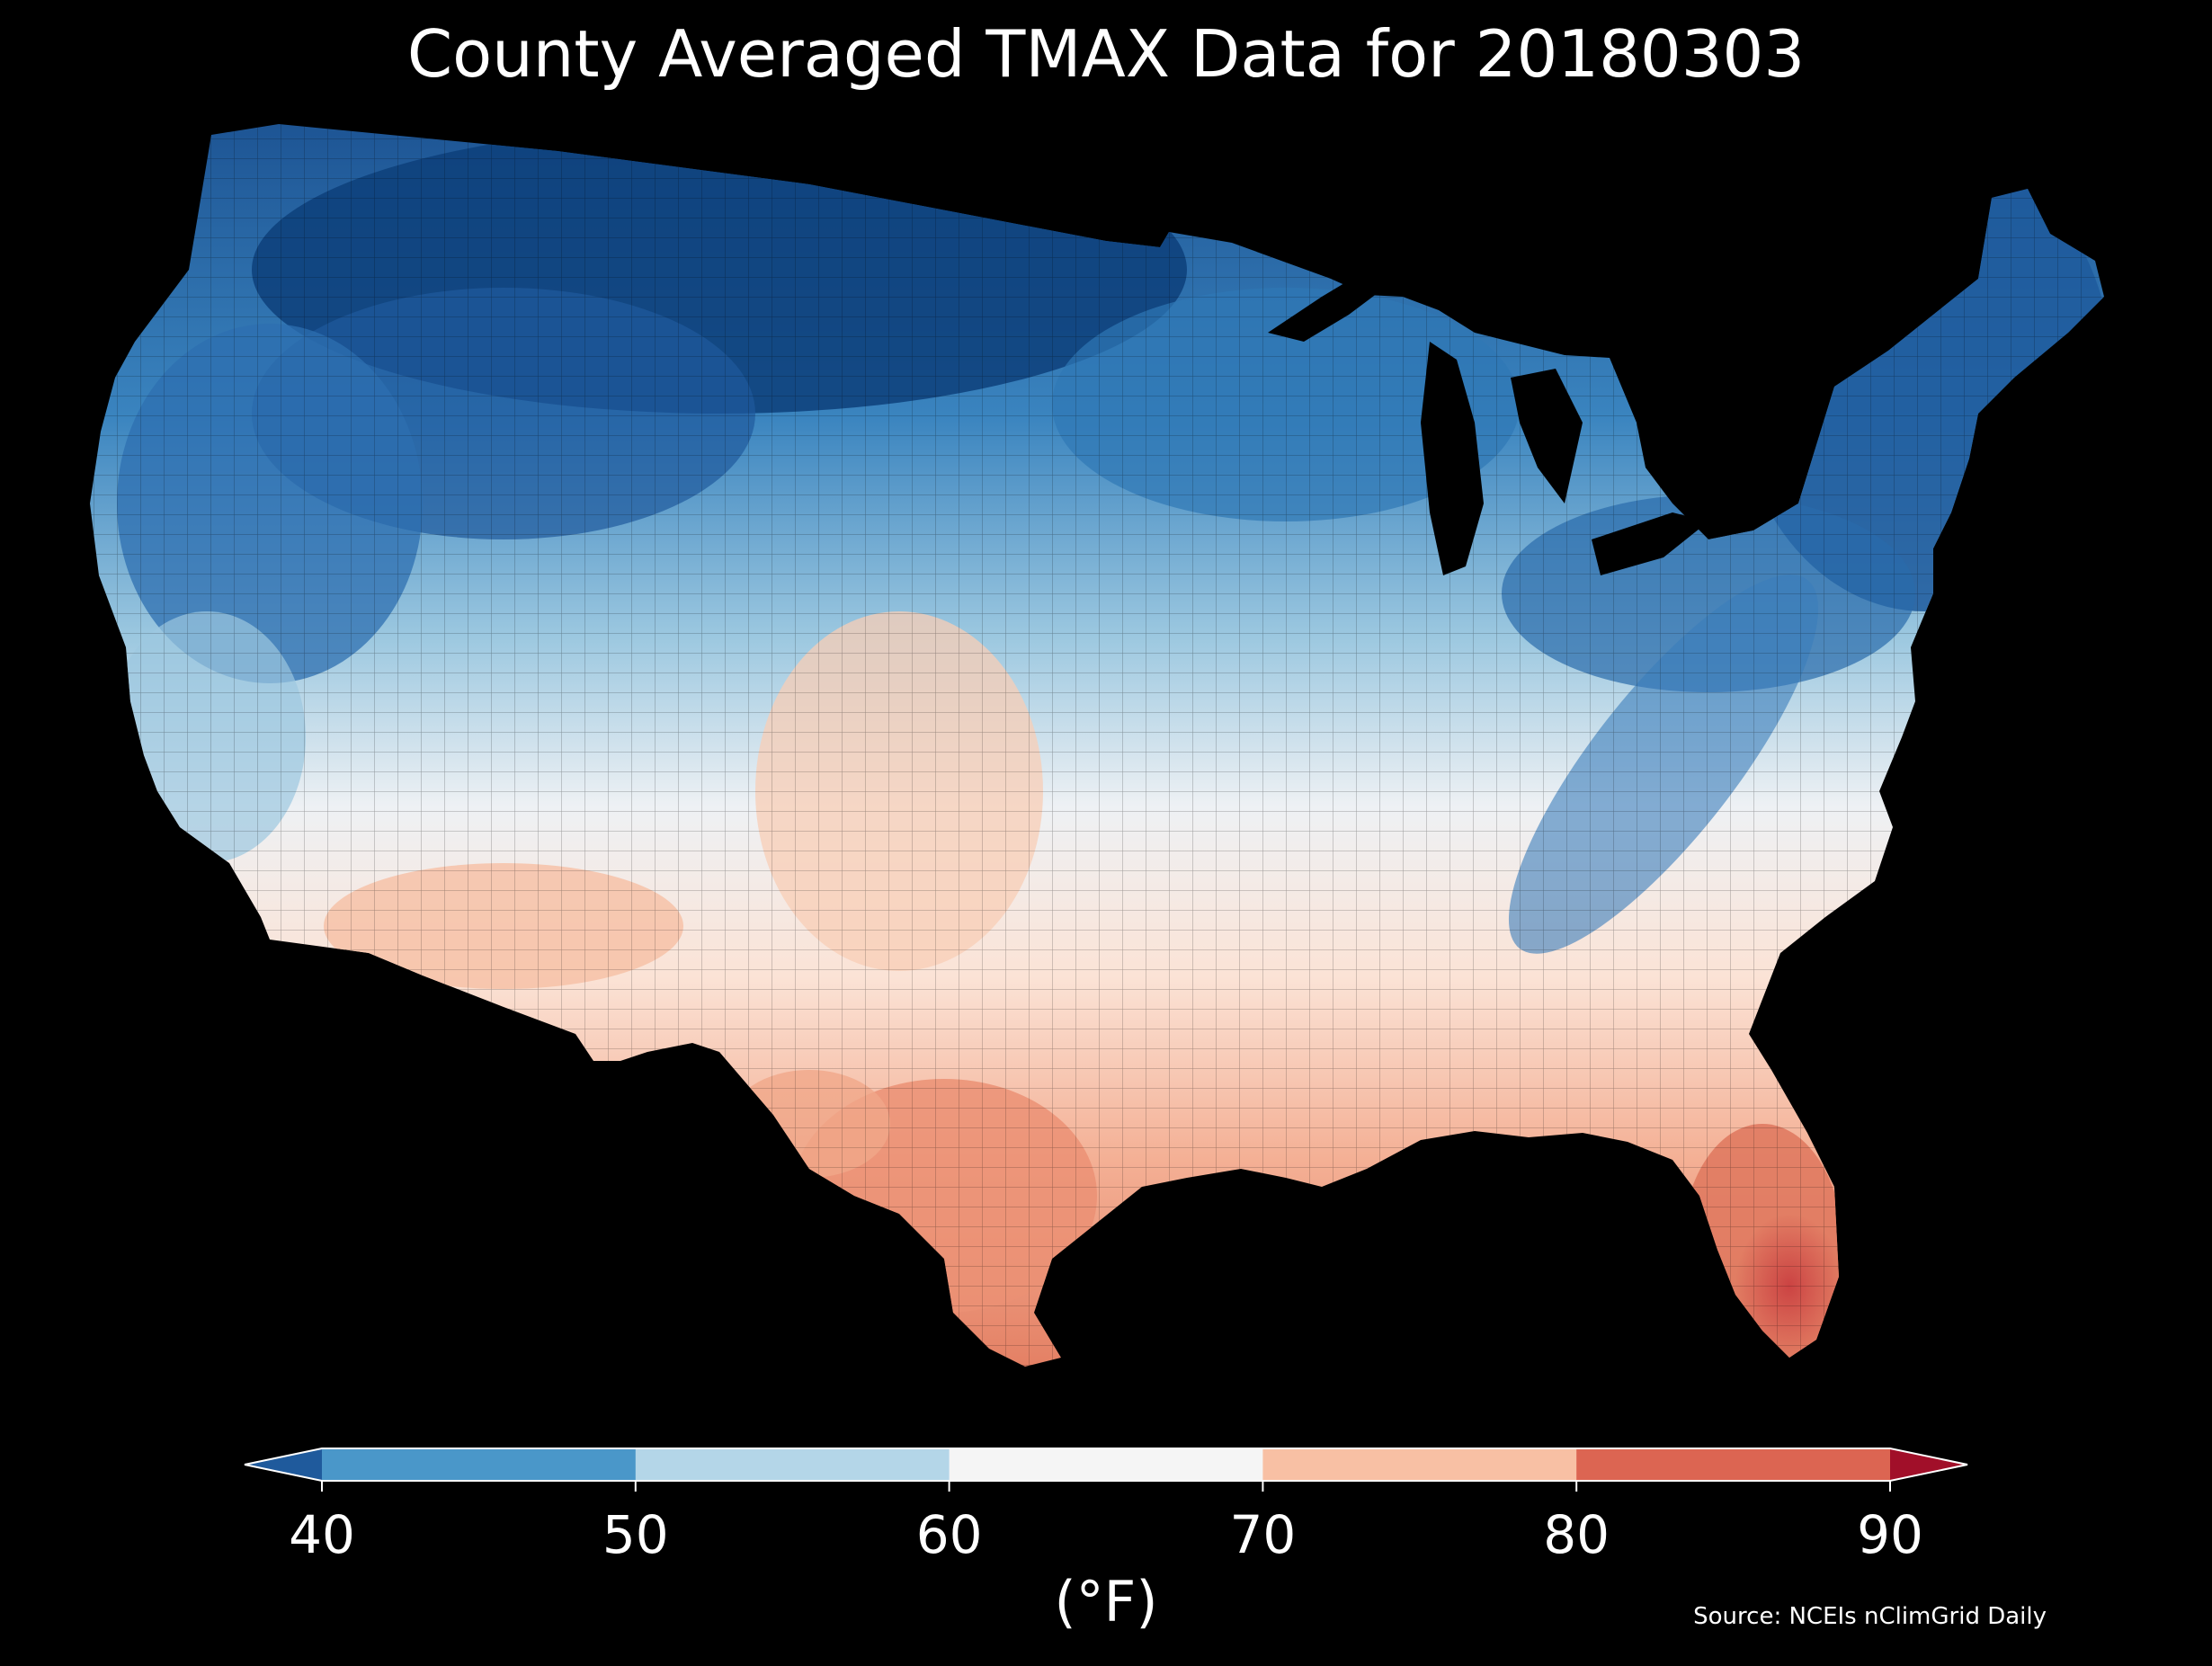 This screenshot has width=2212, height=1666. I want to click on colorbar-over-arrow, so click(1928, 1465).